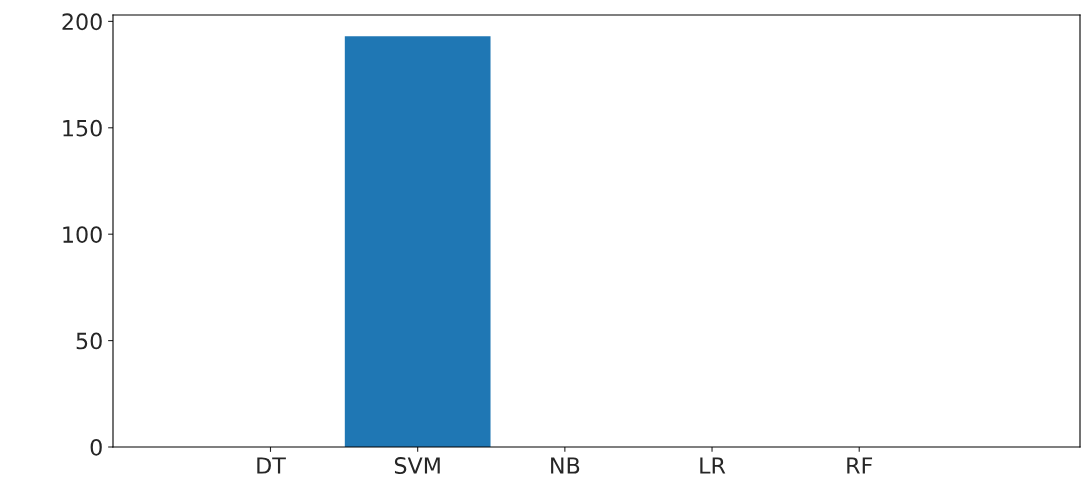  What do you see at coordinates (417, 465) in the screenshot?
I see `x-tick-label: SVM` at bounding box center [417, 465].